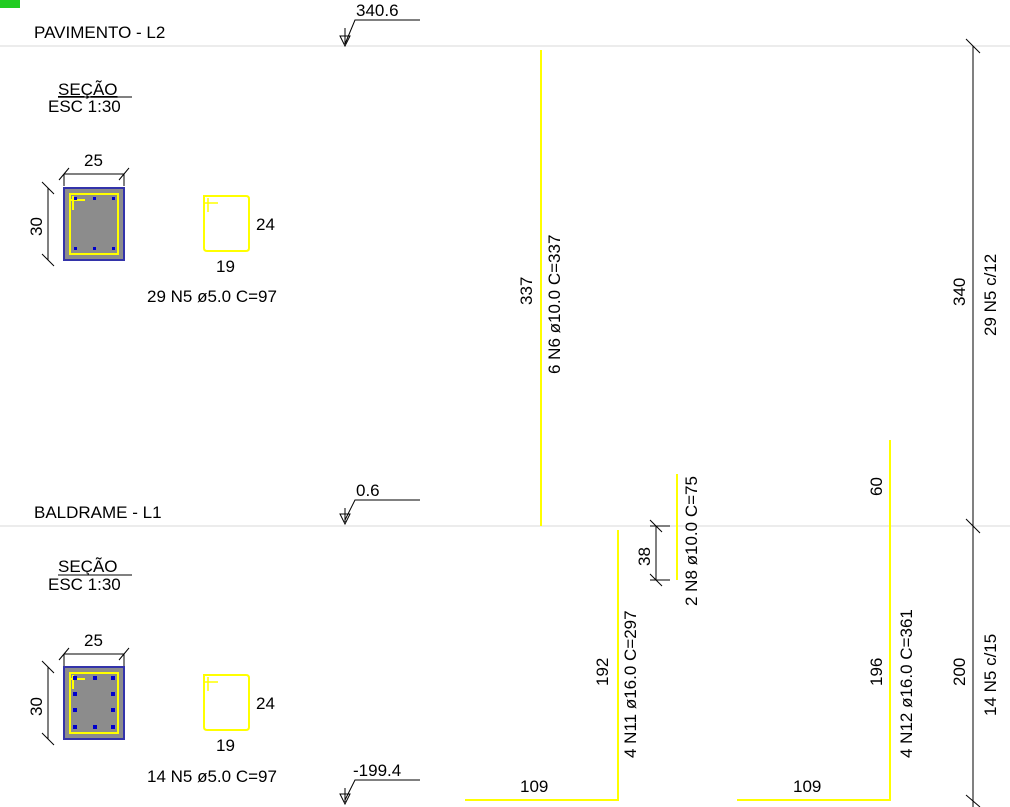 The width and height of the screenshot is (1010, 807). Describe the element at coordinates (876, 486) in the screenshot. I see `rebar-n12-lap: 60` at that location.